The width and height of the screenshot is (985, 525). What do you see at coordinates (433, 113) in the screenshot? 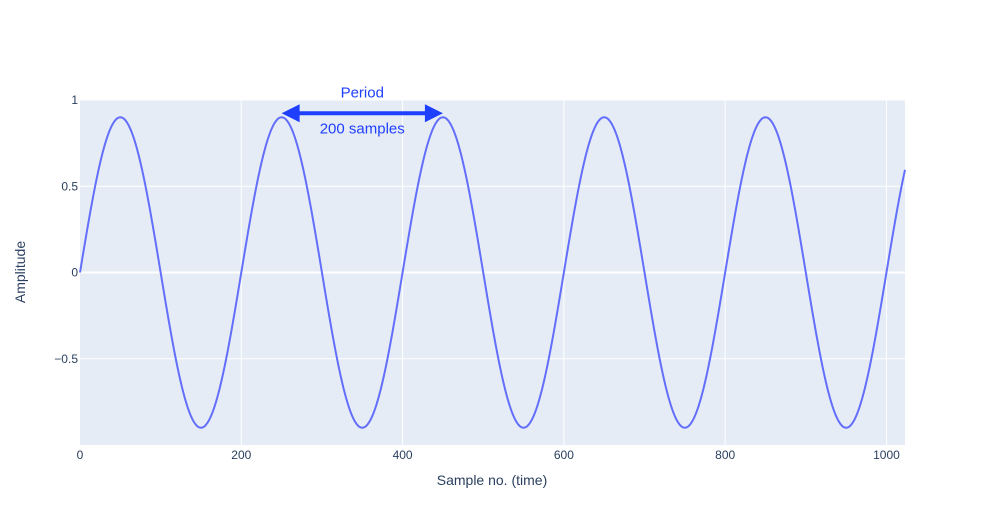
I see `period-arrow-head-right` at bounding box center [433, 113].